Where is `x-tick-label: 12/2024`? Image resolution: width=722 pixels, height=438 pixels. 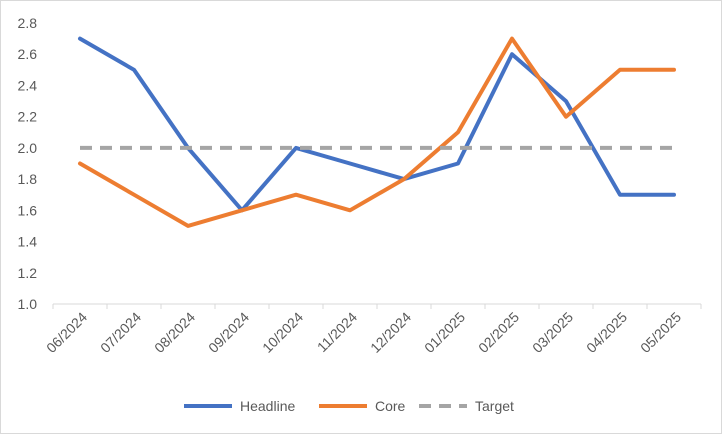 x-tick-label: 12/2024 is located at coordinates (390, 332).